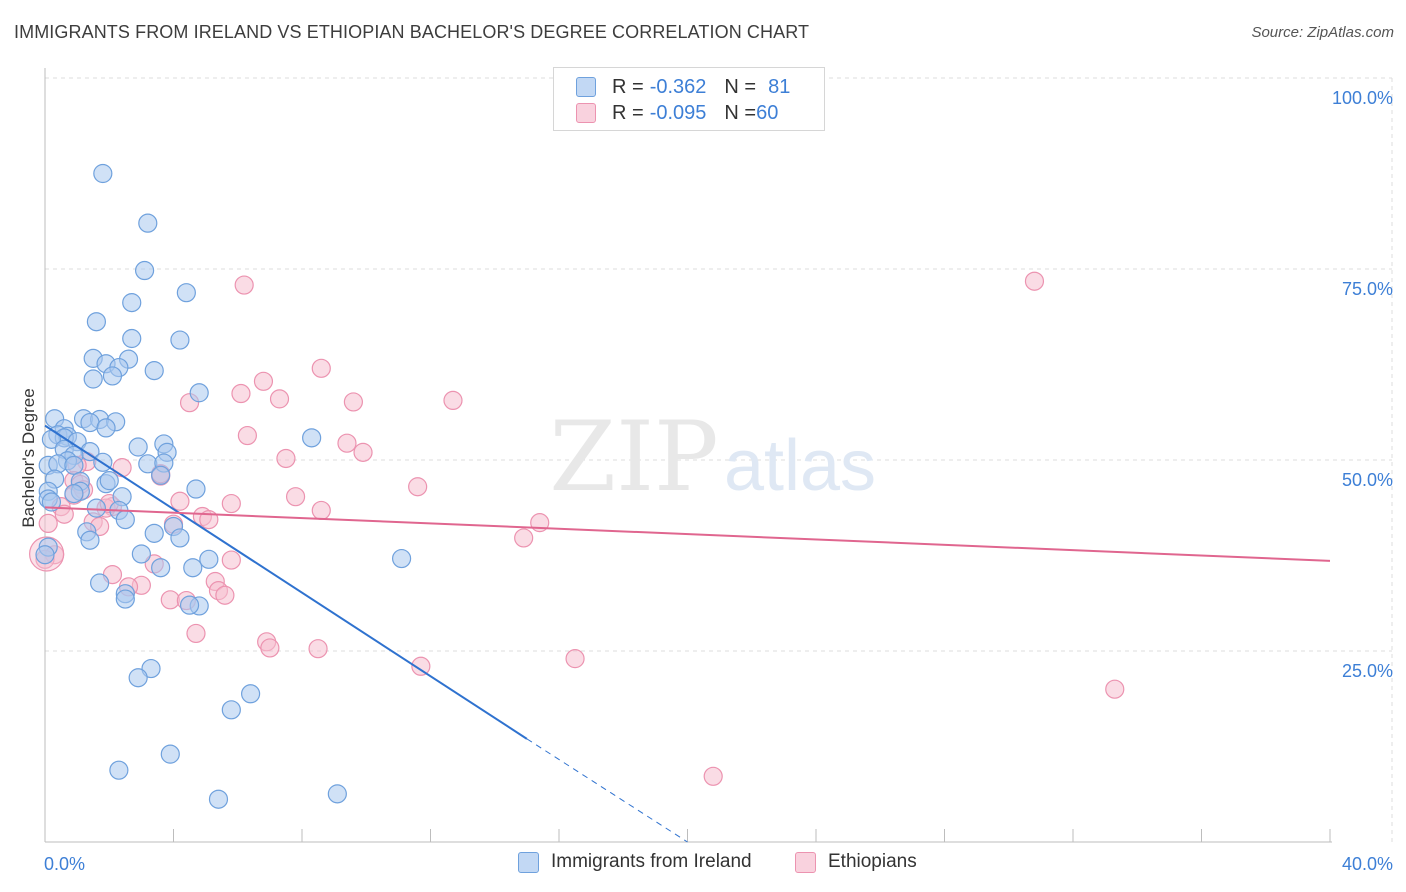 The image size is (1406, 892). What do you see at coordinates (677, 113) in the screenshot?
I see `legend-row-ethiopians: R = -0.095 N = 60` at bounding box center [677, 113].